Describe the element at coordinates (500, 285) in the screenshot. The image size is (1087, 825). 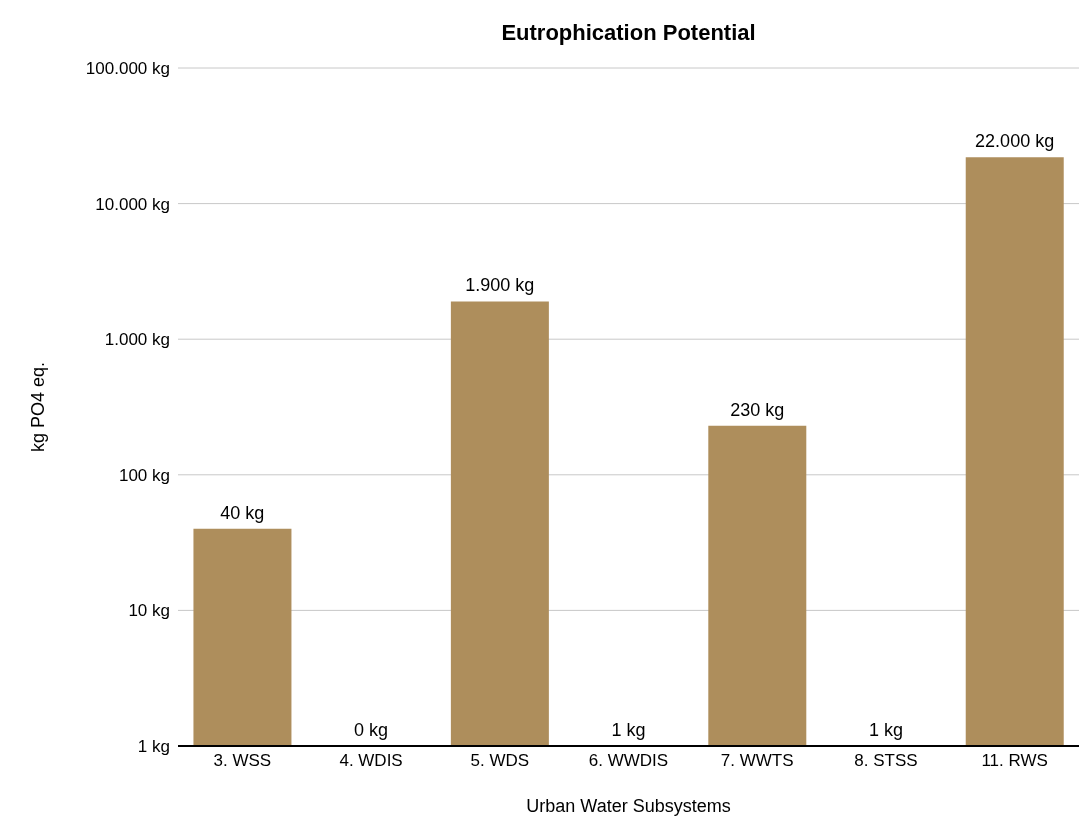
I see `data-label: 1.900 kg` at that location.